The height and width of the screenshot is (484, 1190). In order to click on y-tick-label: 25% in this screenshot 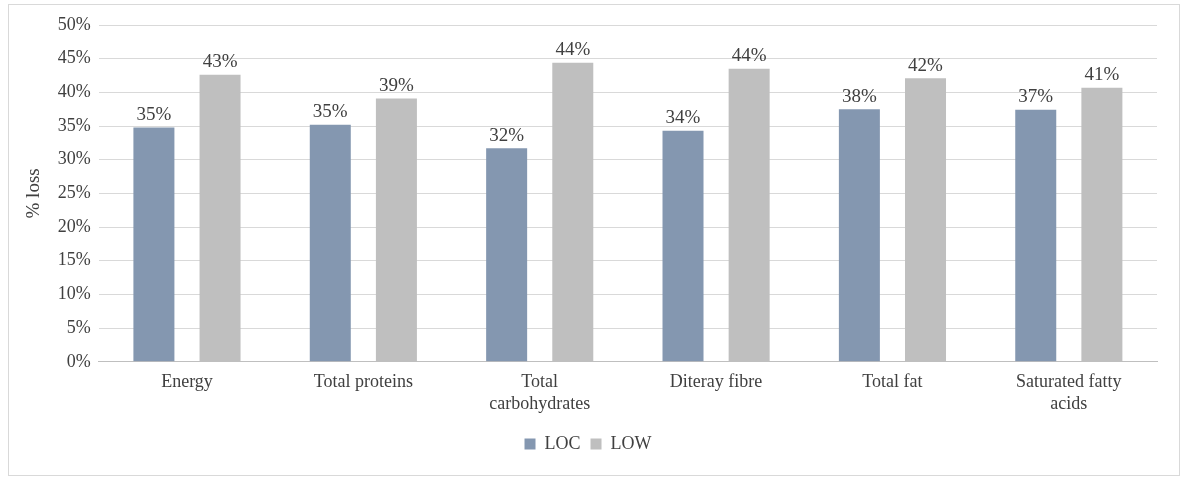, I will do `click(74, 192)`.